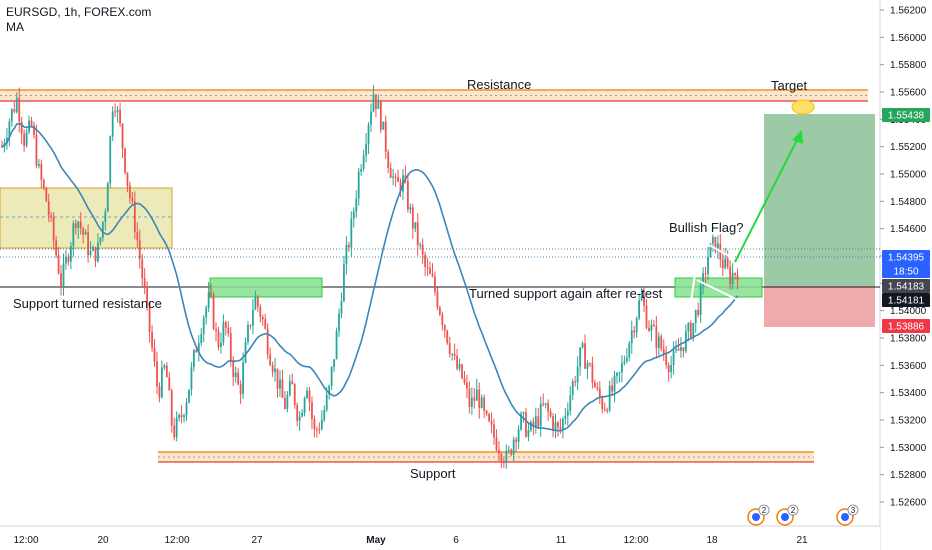 The image size is (932, 550). What do you see at coordinates (768, 196) in the screenshot?
I see `target-arrow` at bounding box center [768, 196].